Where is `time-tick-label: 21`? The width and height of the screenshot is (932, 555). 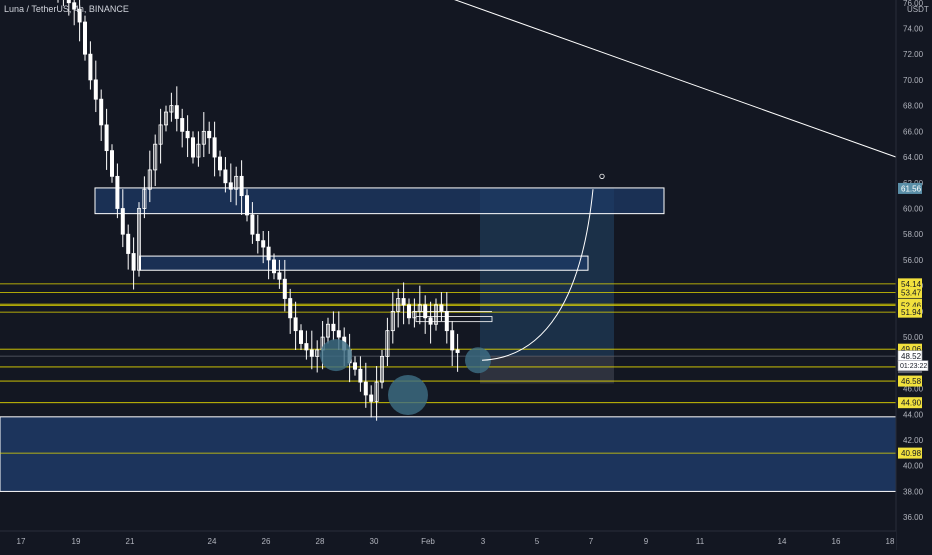 time-tick-label: 21 is located at coordinates (130, 541).